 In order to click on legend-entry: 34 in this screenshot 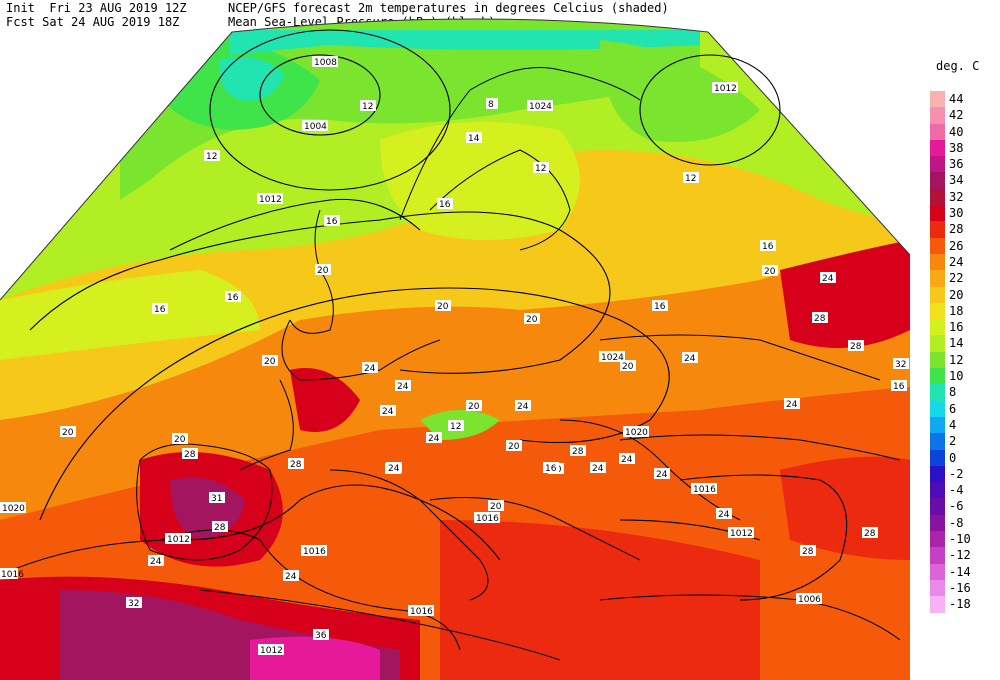, I will do `click(960, 180)`.